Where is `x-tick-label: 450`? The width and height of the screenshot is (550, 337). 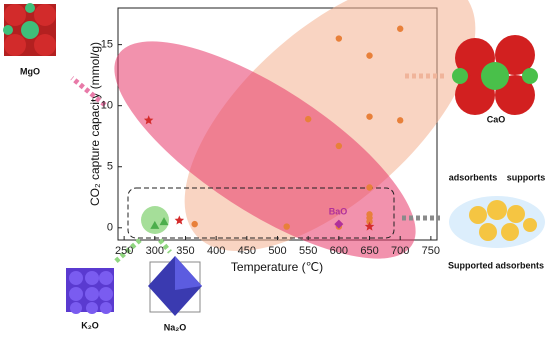 x-tick-label: 450 is located at coordinates (247, 251).